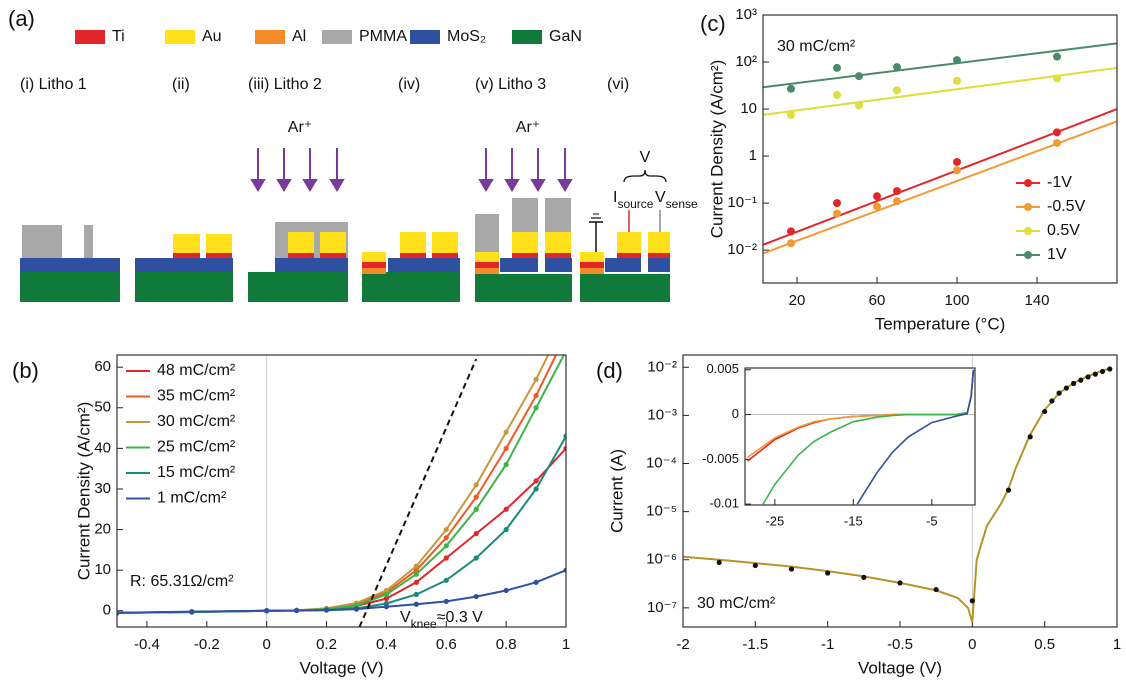  Describe the element at coordinates (956, 300) in the screenshot. I see `x-tick-label: 100` at that location.